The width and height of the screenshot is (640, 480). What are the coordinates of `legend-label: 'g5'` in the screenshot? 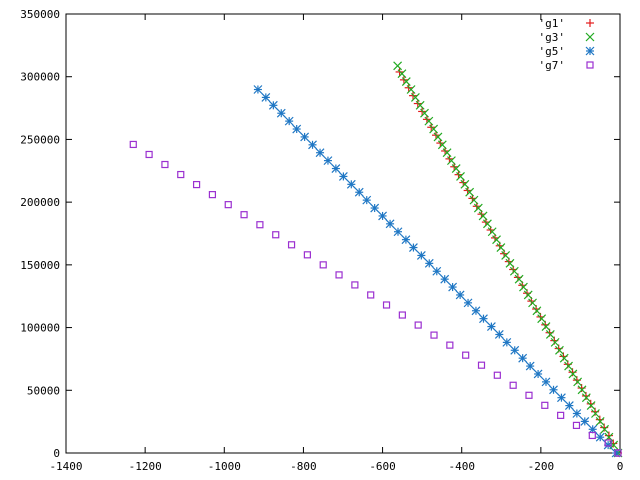 It's located at (552, 51).